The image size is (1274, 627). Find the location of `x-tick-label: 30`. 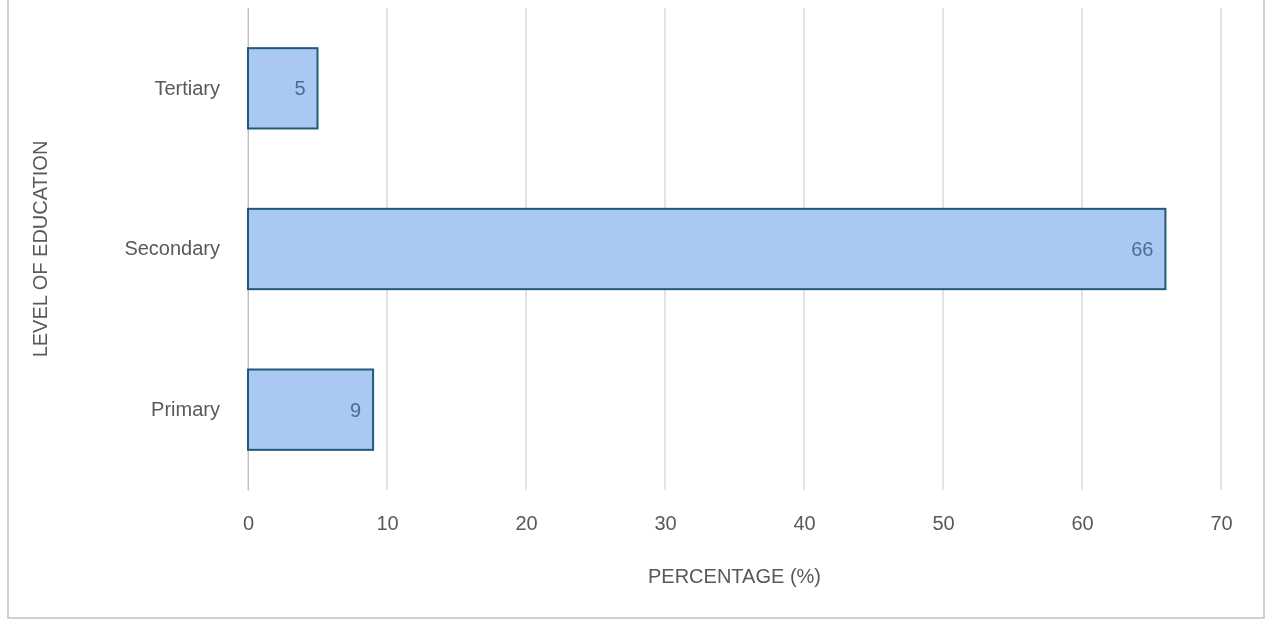

x-tick-label: 30 is located at coordinates (665, 523).